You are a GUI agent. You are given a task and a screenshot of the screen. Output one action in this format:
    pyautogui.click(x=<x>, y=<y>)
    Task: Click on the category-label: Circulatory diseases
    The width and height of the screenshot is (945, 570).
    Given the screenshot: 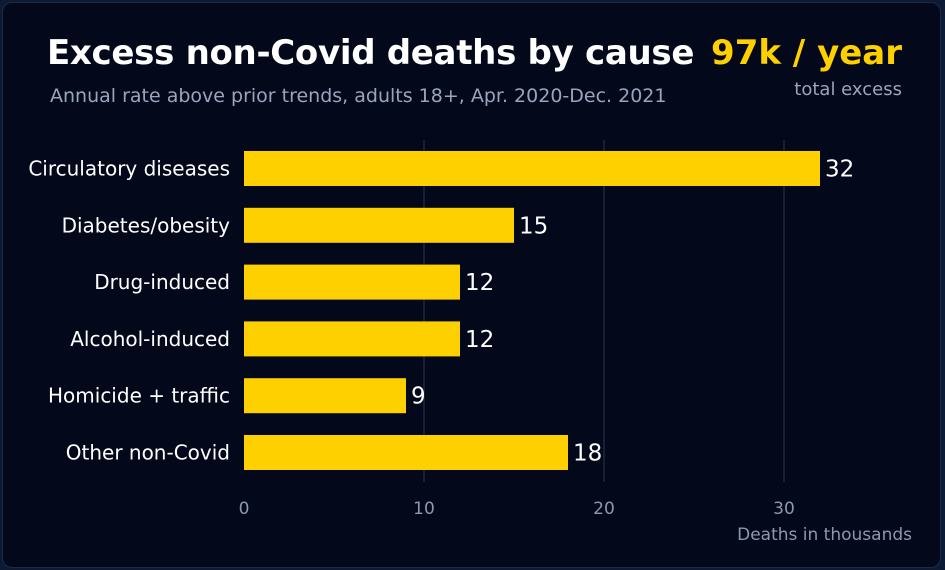 What is the action you would take?
    pyautogui.click(x=129, y=169)
    